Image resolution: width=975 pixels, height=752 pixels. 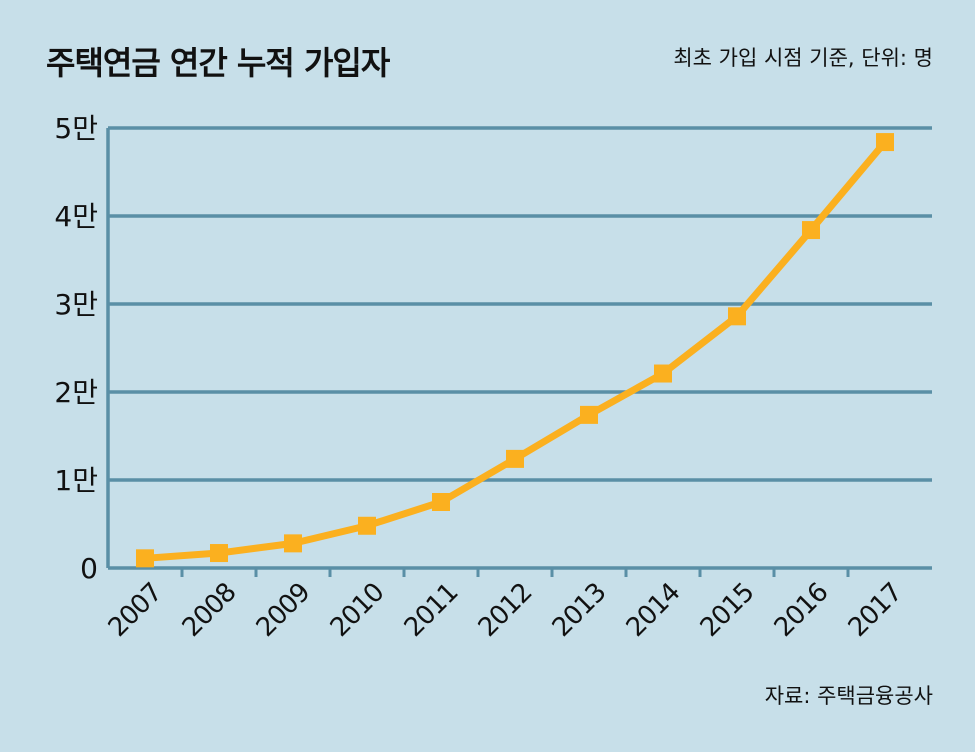 What do you see at coordinates (653, 609) in the screenshot?
I see `x-tick-label: 2014` at bounding box center [653, 609].